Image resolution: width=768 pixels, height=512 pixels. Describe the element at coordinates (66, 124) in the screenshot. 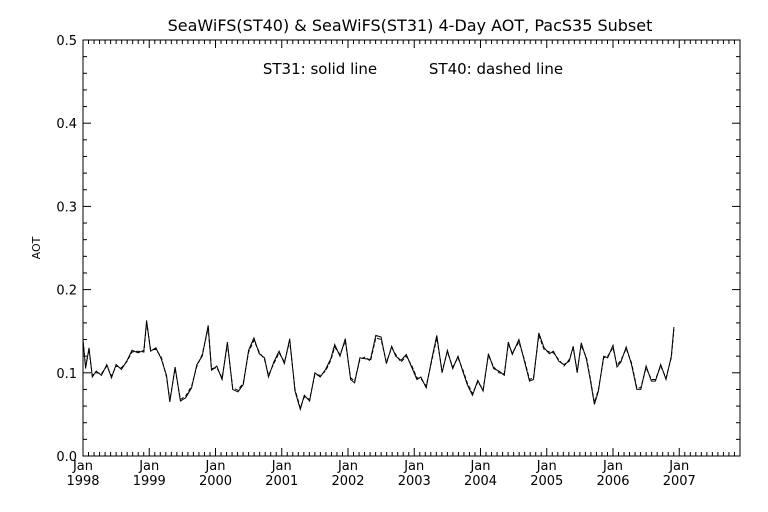

I see `y-tick-label: 0.4` at that location.